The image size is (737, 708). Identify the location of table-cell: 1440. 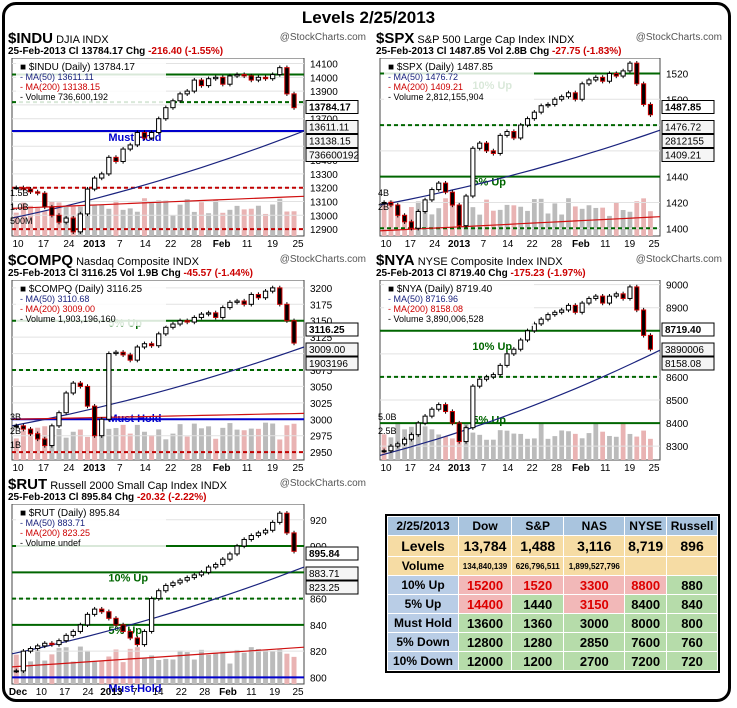
(537, 604).